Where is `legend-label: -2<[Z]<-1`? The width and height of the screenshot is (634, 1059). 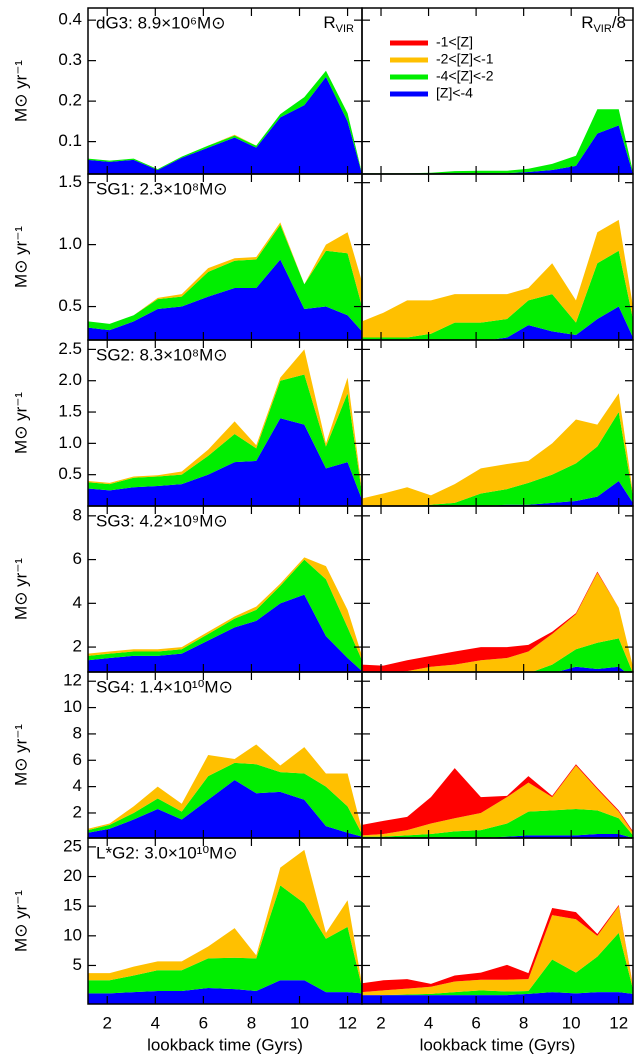 legend-label: -2<[Z]<-1 is located at coordinates (465, 59).